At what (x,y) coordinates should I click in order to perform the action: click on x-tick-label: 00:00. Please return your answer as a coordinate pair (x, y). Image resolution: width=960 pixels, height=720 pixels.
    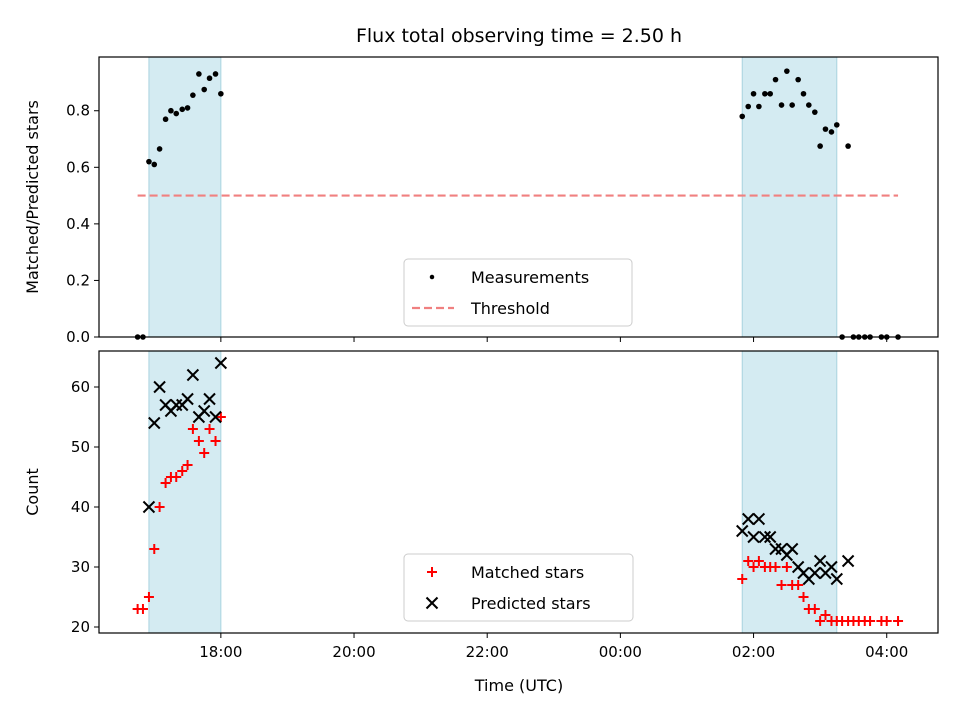
    Looking at the image, I should click on (620, 652).